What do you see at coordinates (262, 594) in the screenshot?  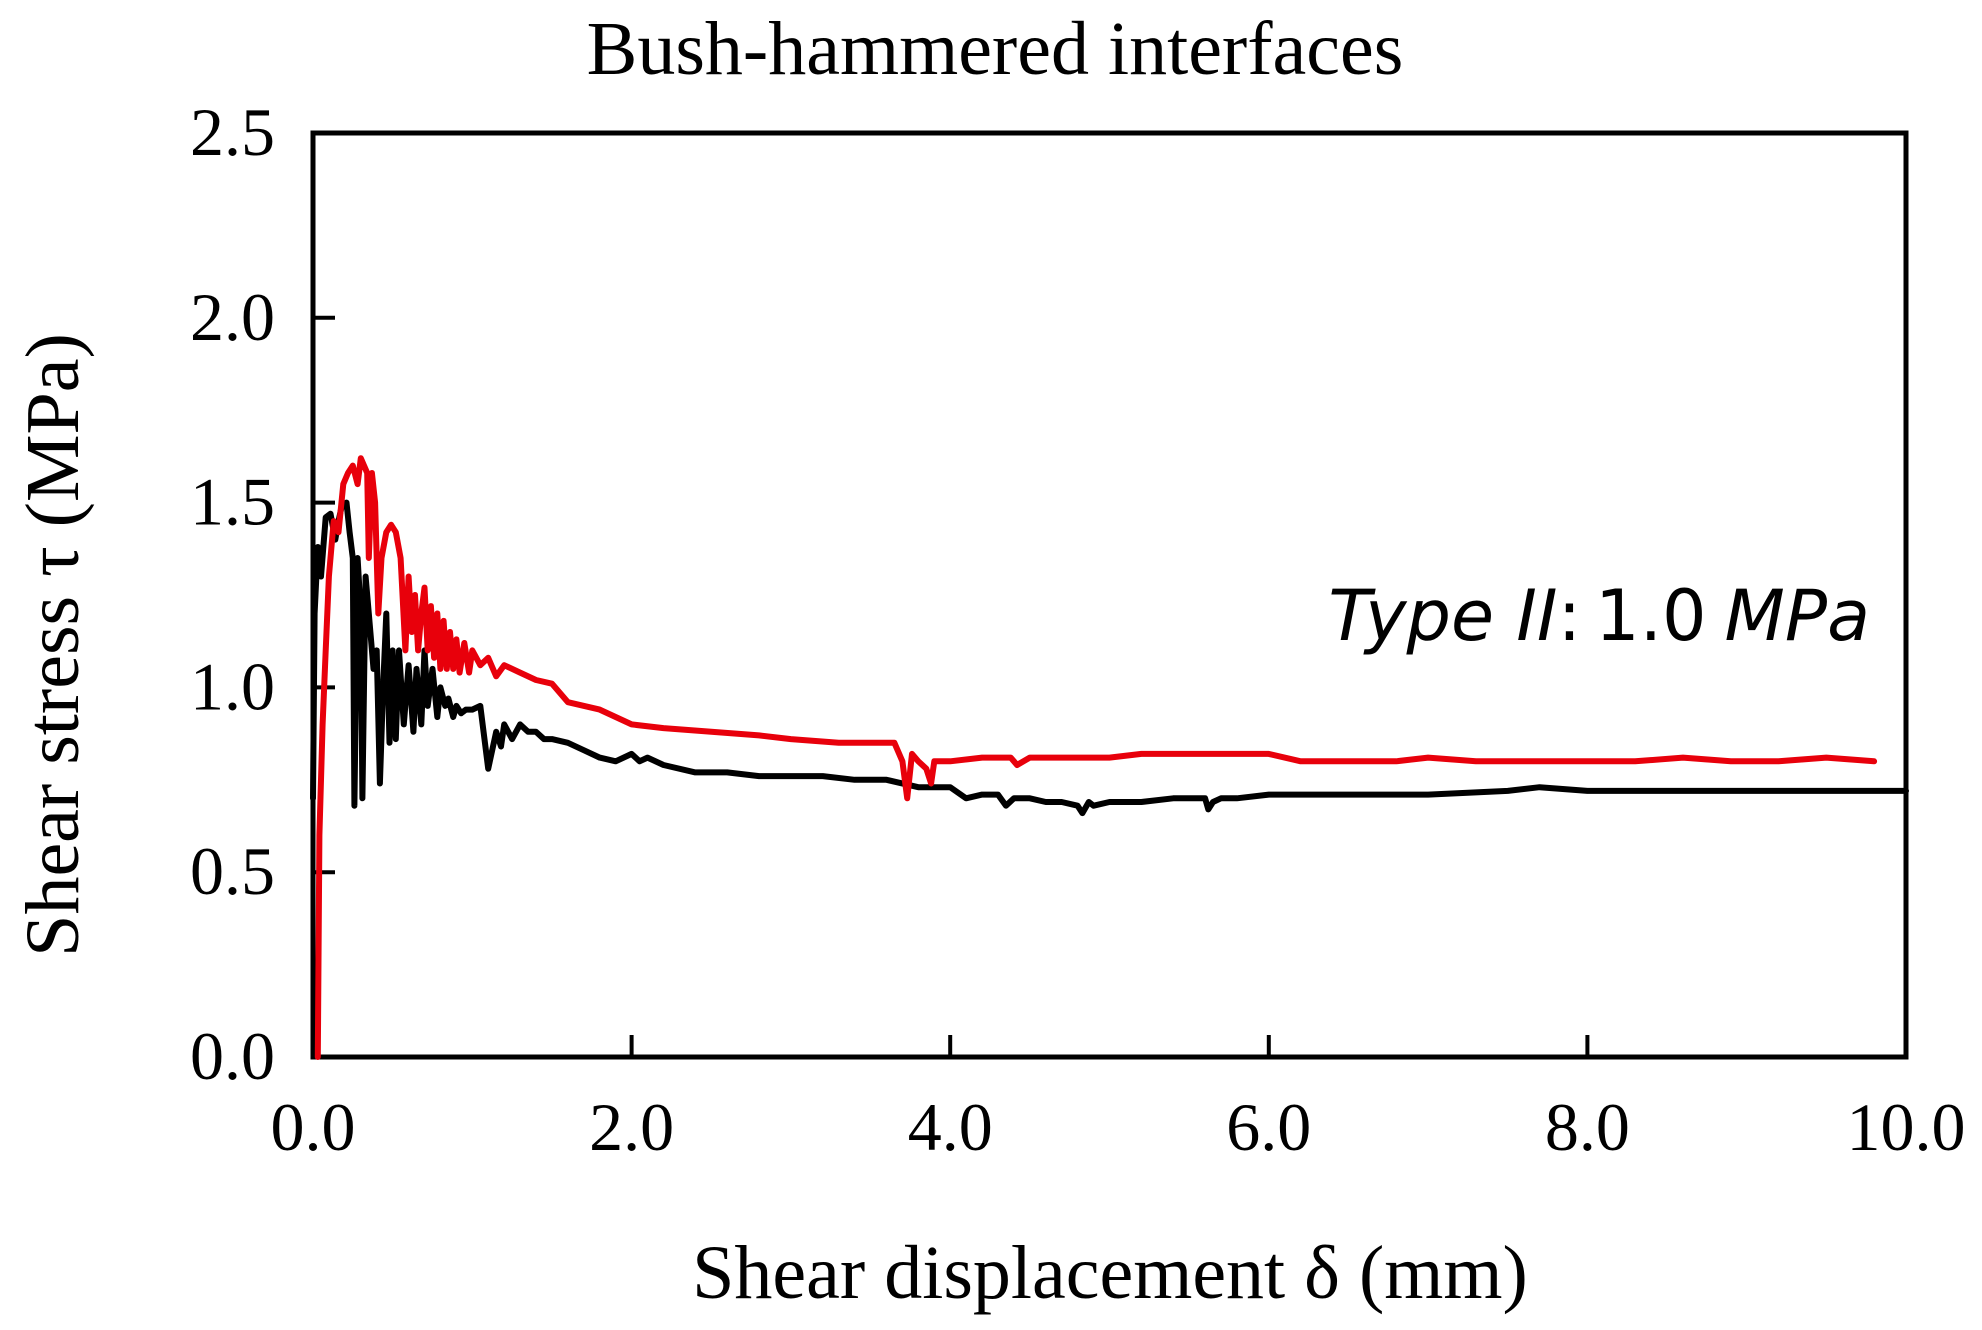 I see `y-axis-ticks: 0.0 0.5 1.0 1.5 2.0 2.5` at bounding box center [262, 594].